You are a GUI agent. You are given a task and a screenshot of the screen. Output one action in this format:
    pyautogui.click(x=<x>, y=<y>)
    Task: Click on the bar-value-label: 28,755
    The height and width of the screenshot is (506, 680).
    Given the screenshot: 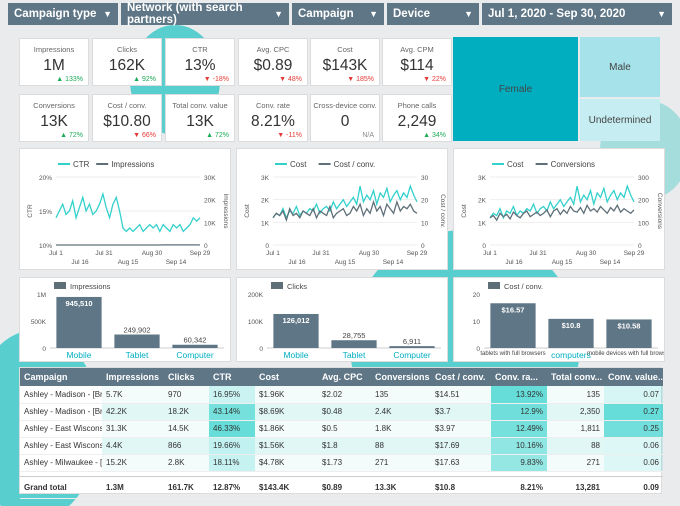 What is the action you would take?
    pyautogui.click(x=354, y=335)
    